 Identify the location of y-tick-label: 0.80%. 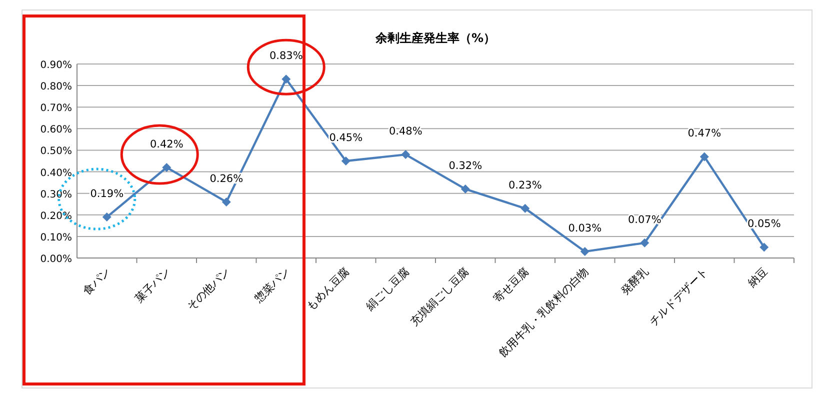
(56, 87).